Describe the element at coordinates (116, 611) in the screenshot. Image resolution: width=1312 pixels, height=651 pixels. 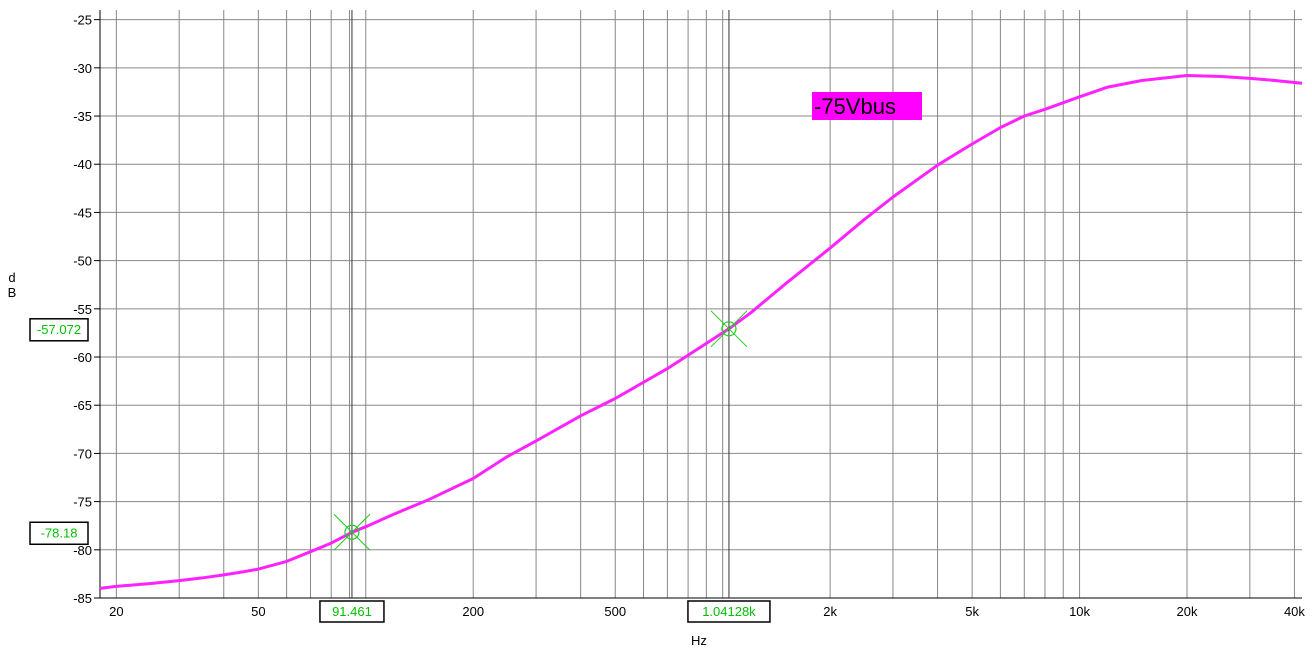
I see `x-tick-label: 20` at that location.